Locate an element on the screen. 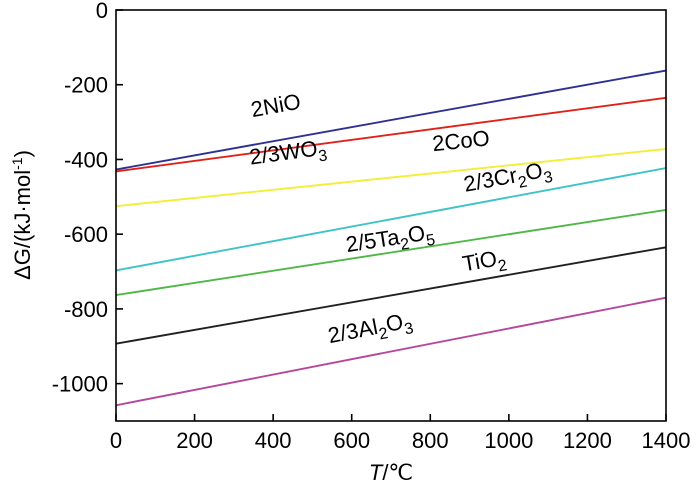 The width and height of the screenshot is (700, 487). y-tick-label: 0 is located at coordinates (102, 11).